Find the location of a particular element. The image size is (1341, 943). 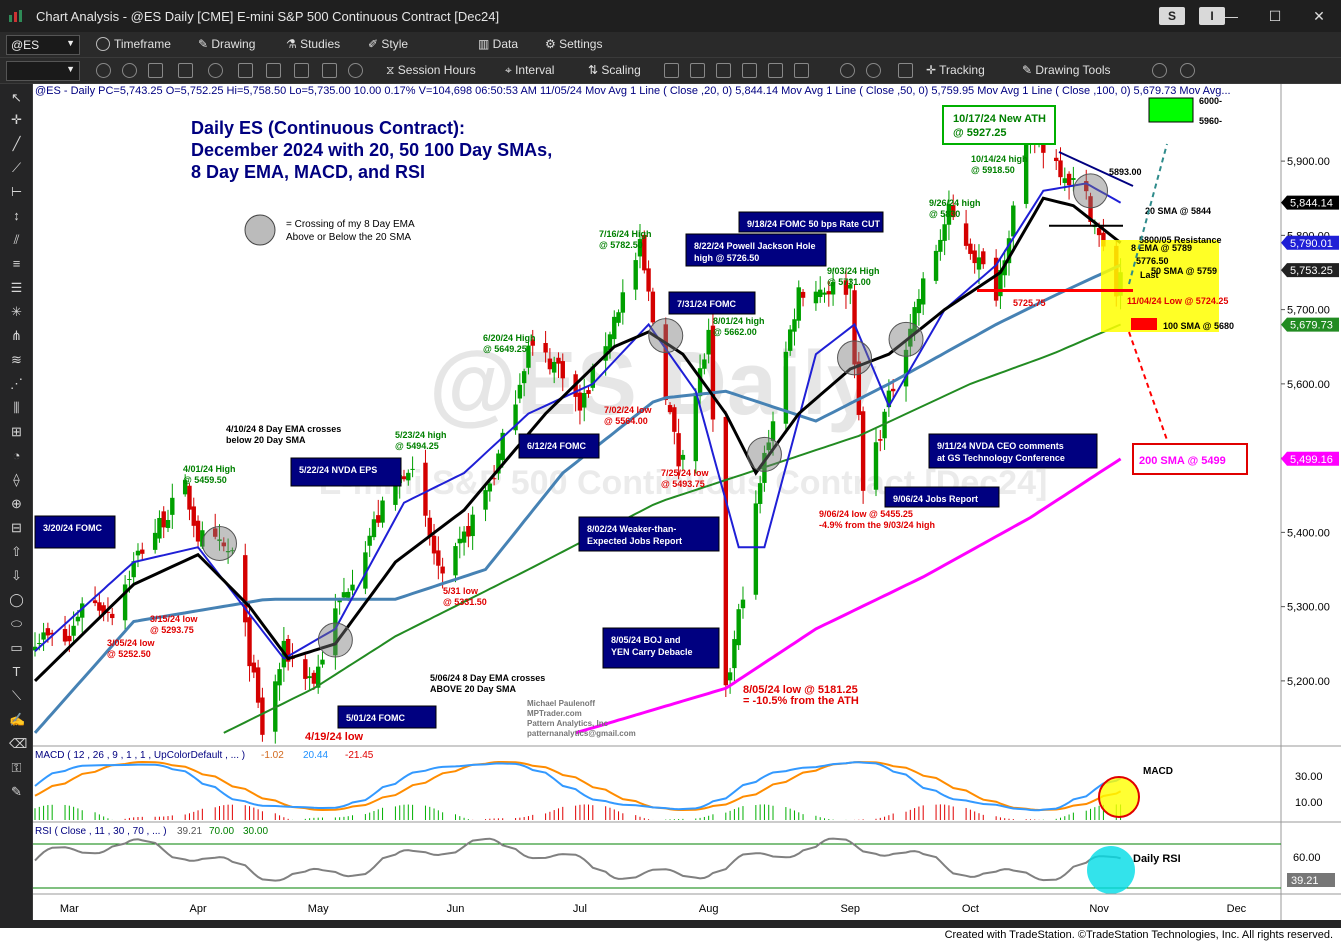

studies-menu: ⚗ Studies is located at coordinates (313, 44).